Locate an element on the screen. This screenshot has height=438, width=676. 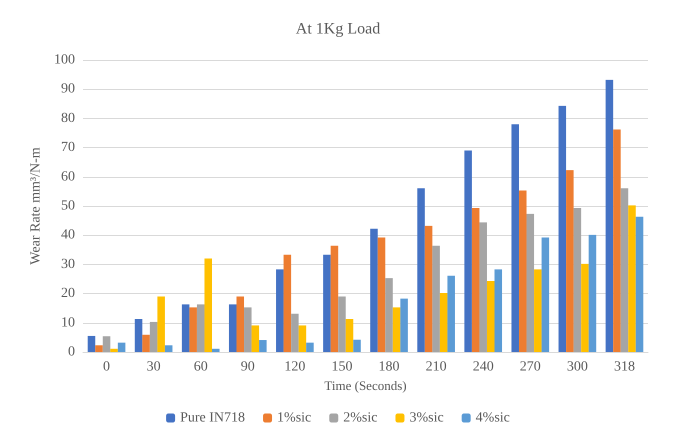
y-tick-label: 70 is located at coordinates (68, 148).